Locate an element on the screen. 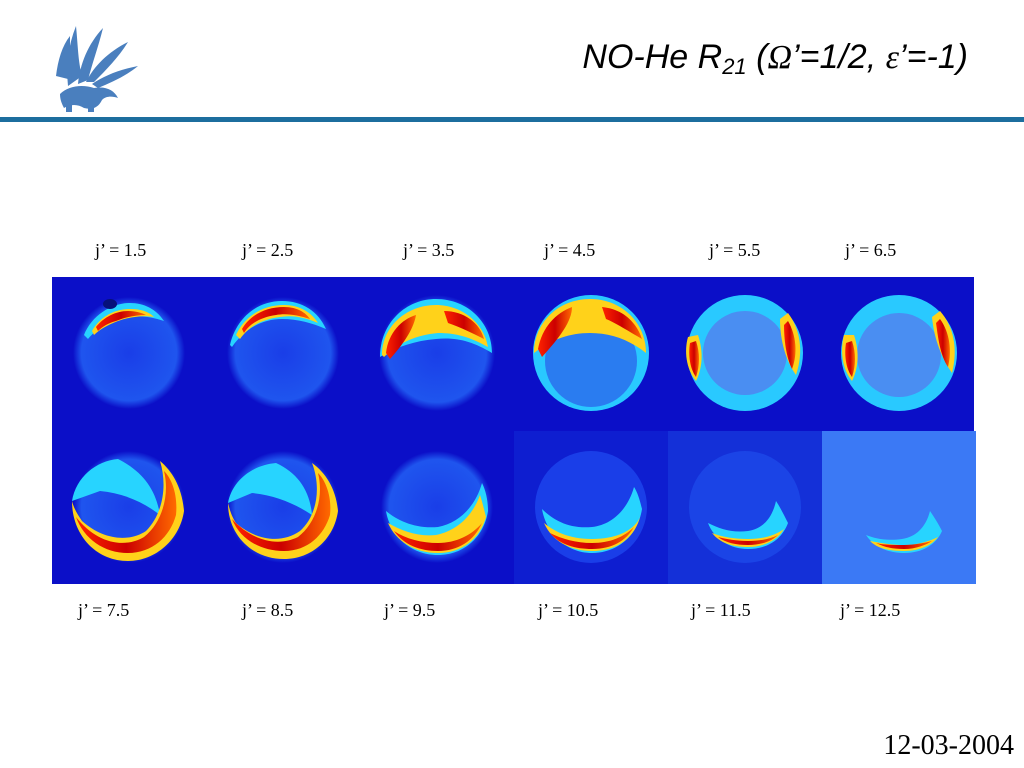  label-bottom-5: j’ = 11.5 is located at coordinates (721, 610).